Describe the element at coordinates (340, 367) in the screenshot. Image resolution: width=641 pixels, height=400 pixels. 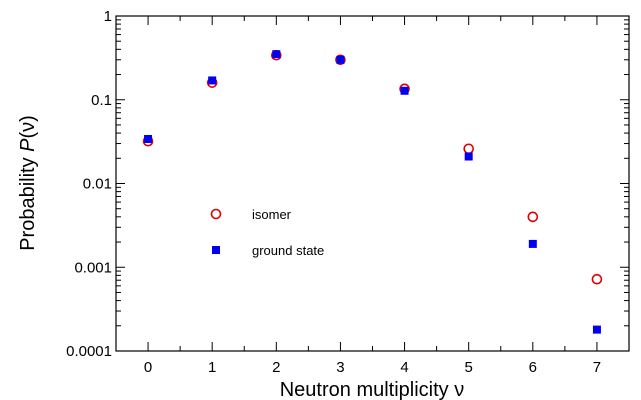
I see `x-tick-label: 3` at that location.